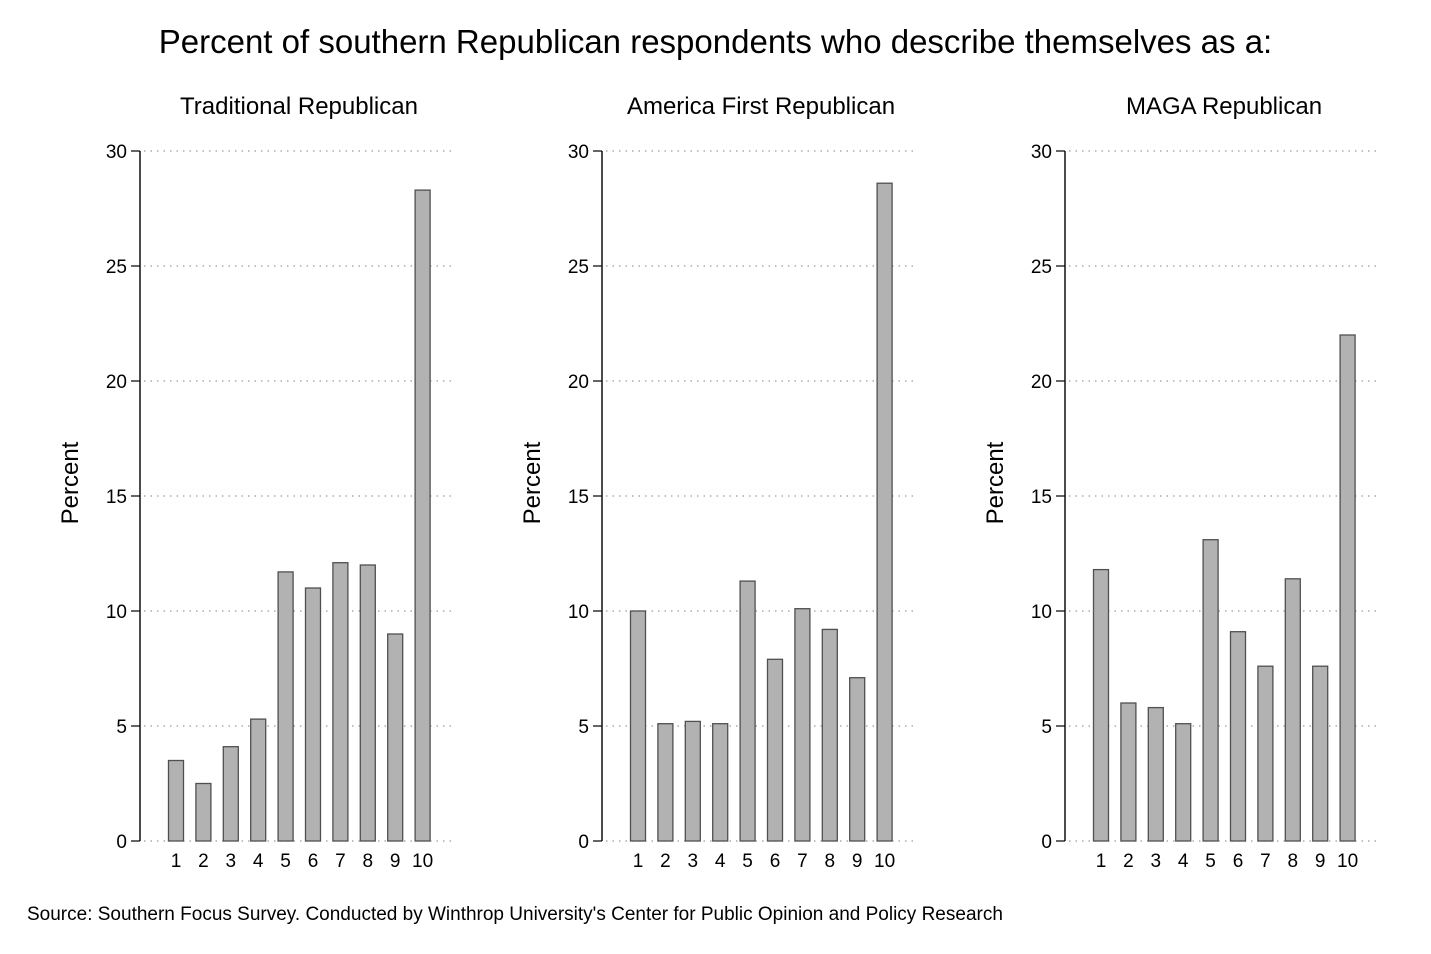 Image resolution: width=1431 pixels, height=954 pixels. I want to click on panel-2-x-tick-label: 4, so click(720, 861).